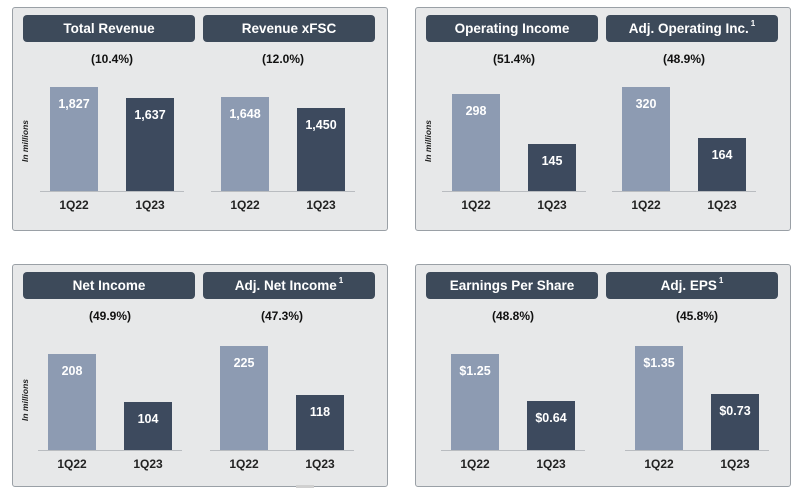 Image resolution: width=791 pixels, height=491 pixels. I want to click on percent-change: (48.8%), so click(513, 316).